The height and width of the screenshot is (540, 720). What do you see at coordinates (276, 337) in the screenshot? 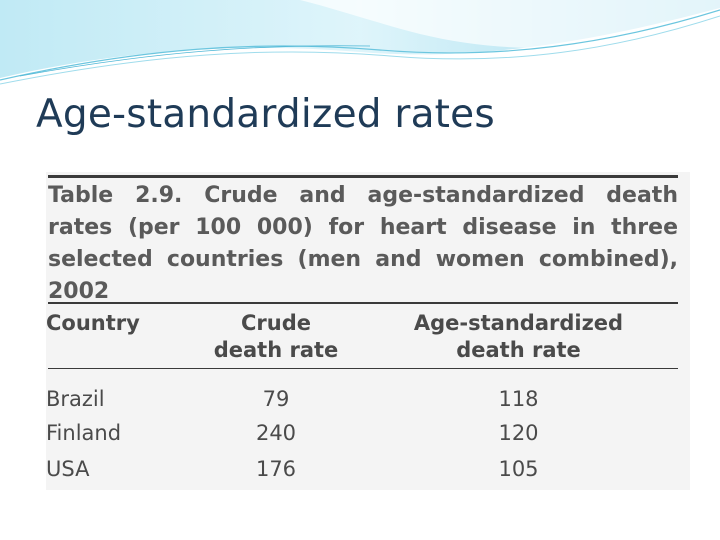
I see `column-header-crude: Crude death rate` at bounding box center [276, 337].